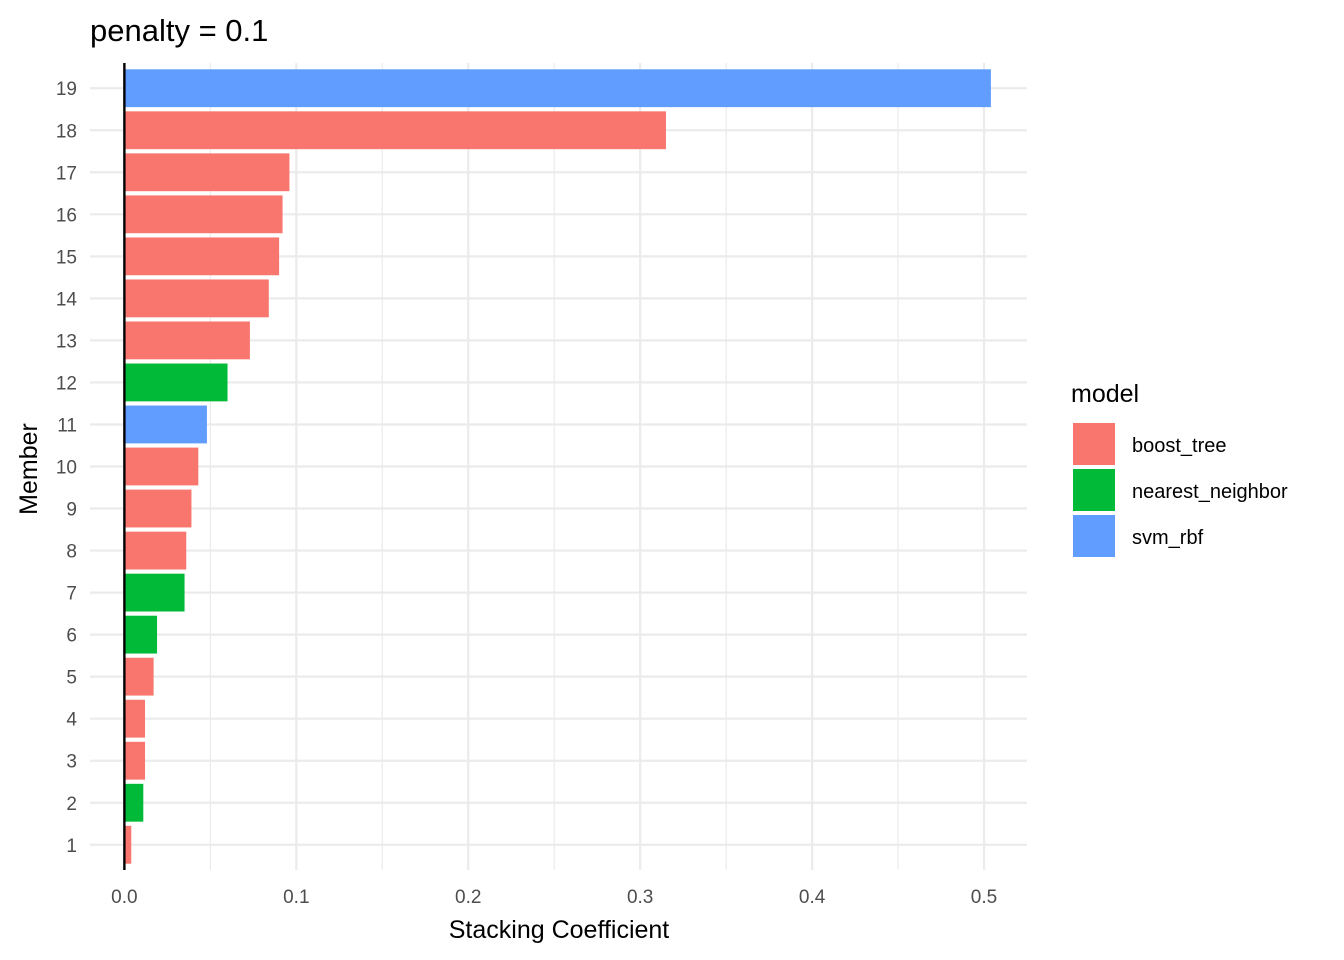 Image resolution: width=1344 pixels, height=960 pixels. What do you see at coordinates (66, 468) in the screenshot?
I see `y-tick-label: 10` at bounding box center [66, 468].